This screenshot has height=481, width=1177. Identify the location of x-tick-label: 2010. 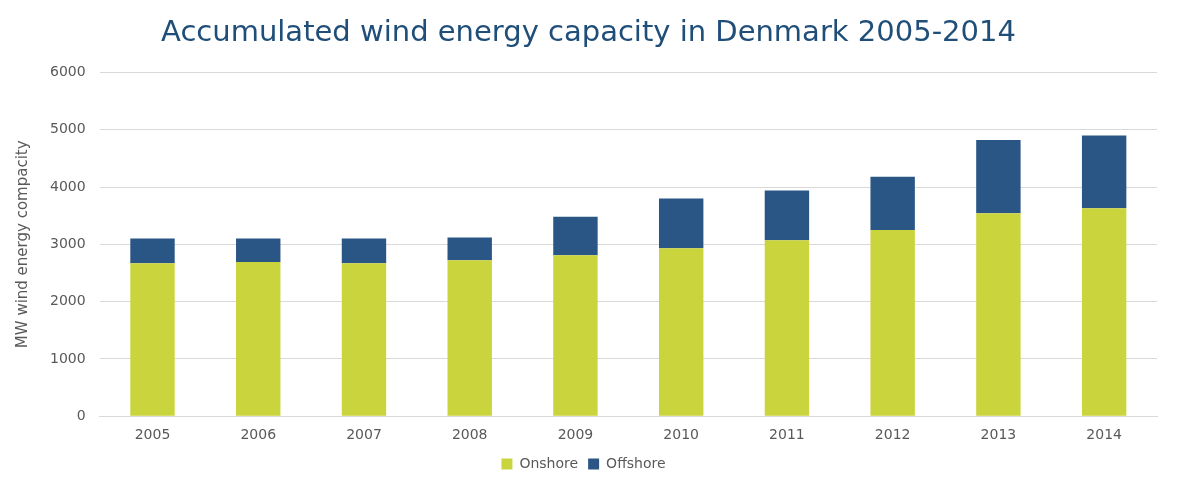
(681, 434).